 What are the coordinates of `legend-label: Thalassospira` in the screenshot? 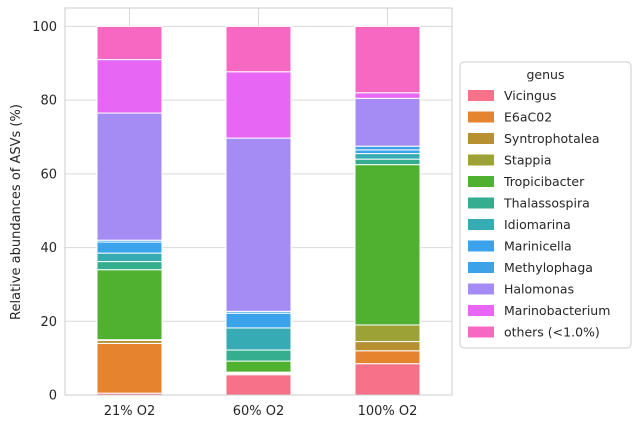 It's located at (546, 203).